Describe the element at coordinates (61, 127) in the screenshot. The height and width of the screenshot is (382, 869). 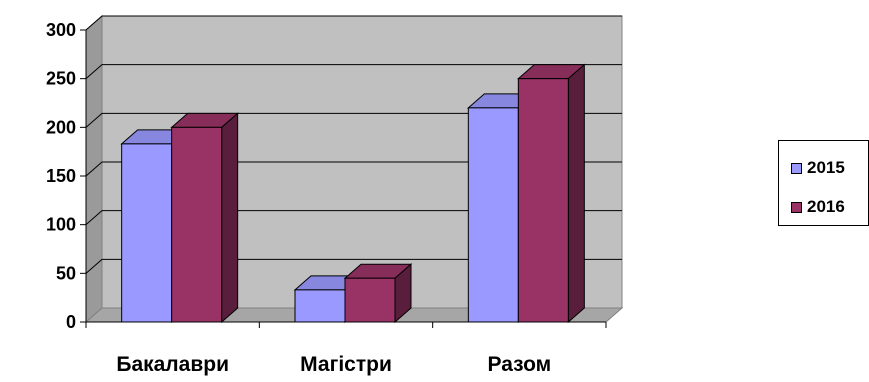
I see `y-tick-label: 200` at that location.